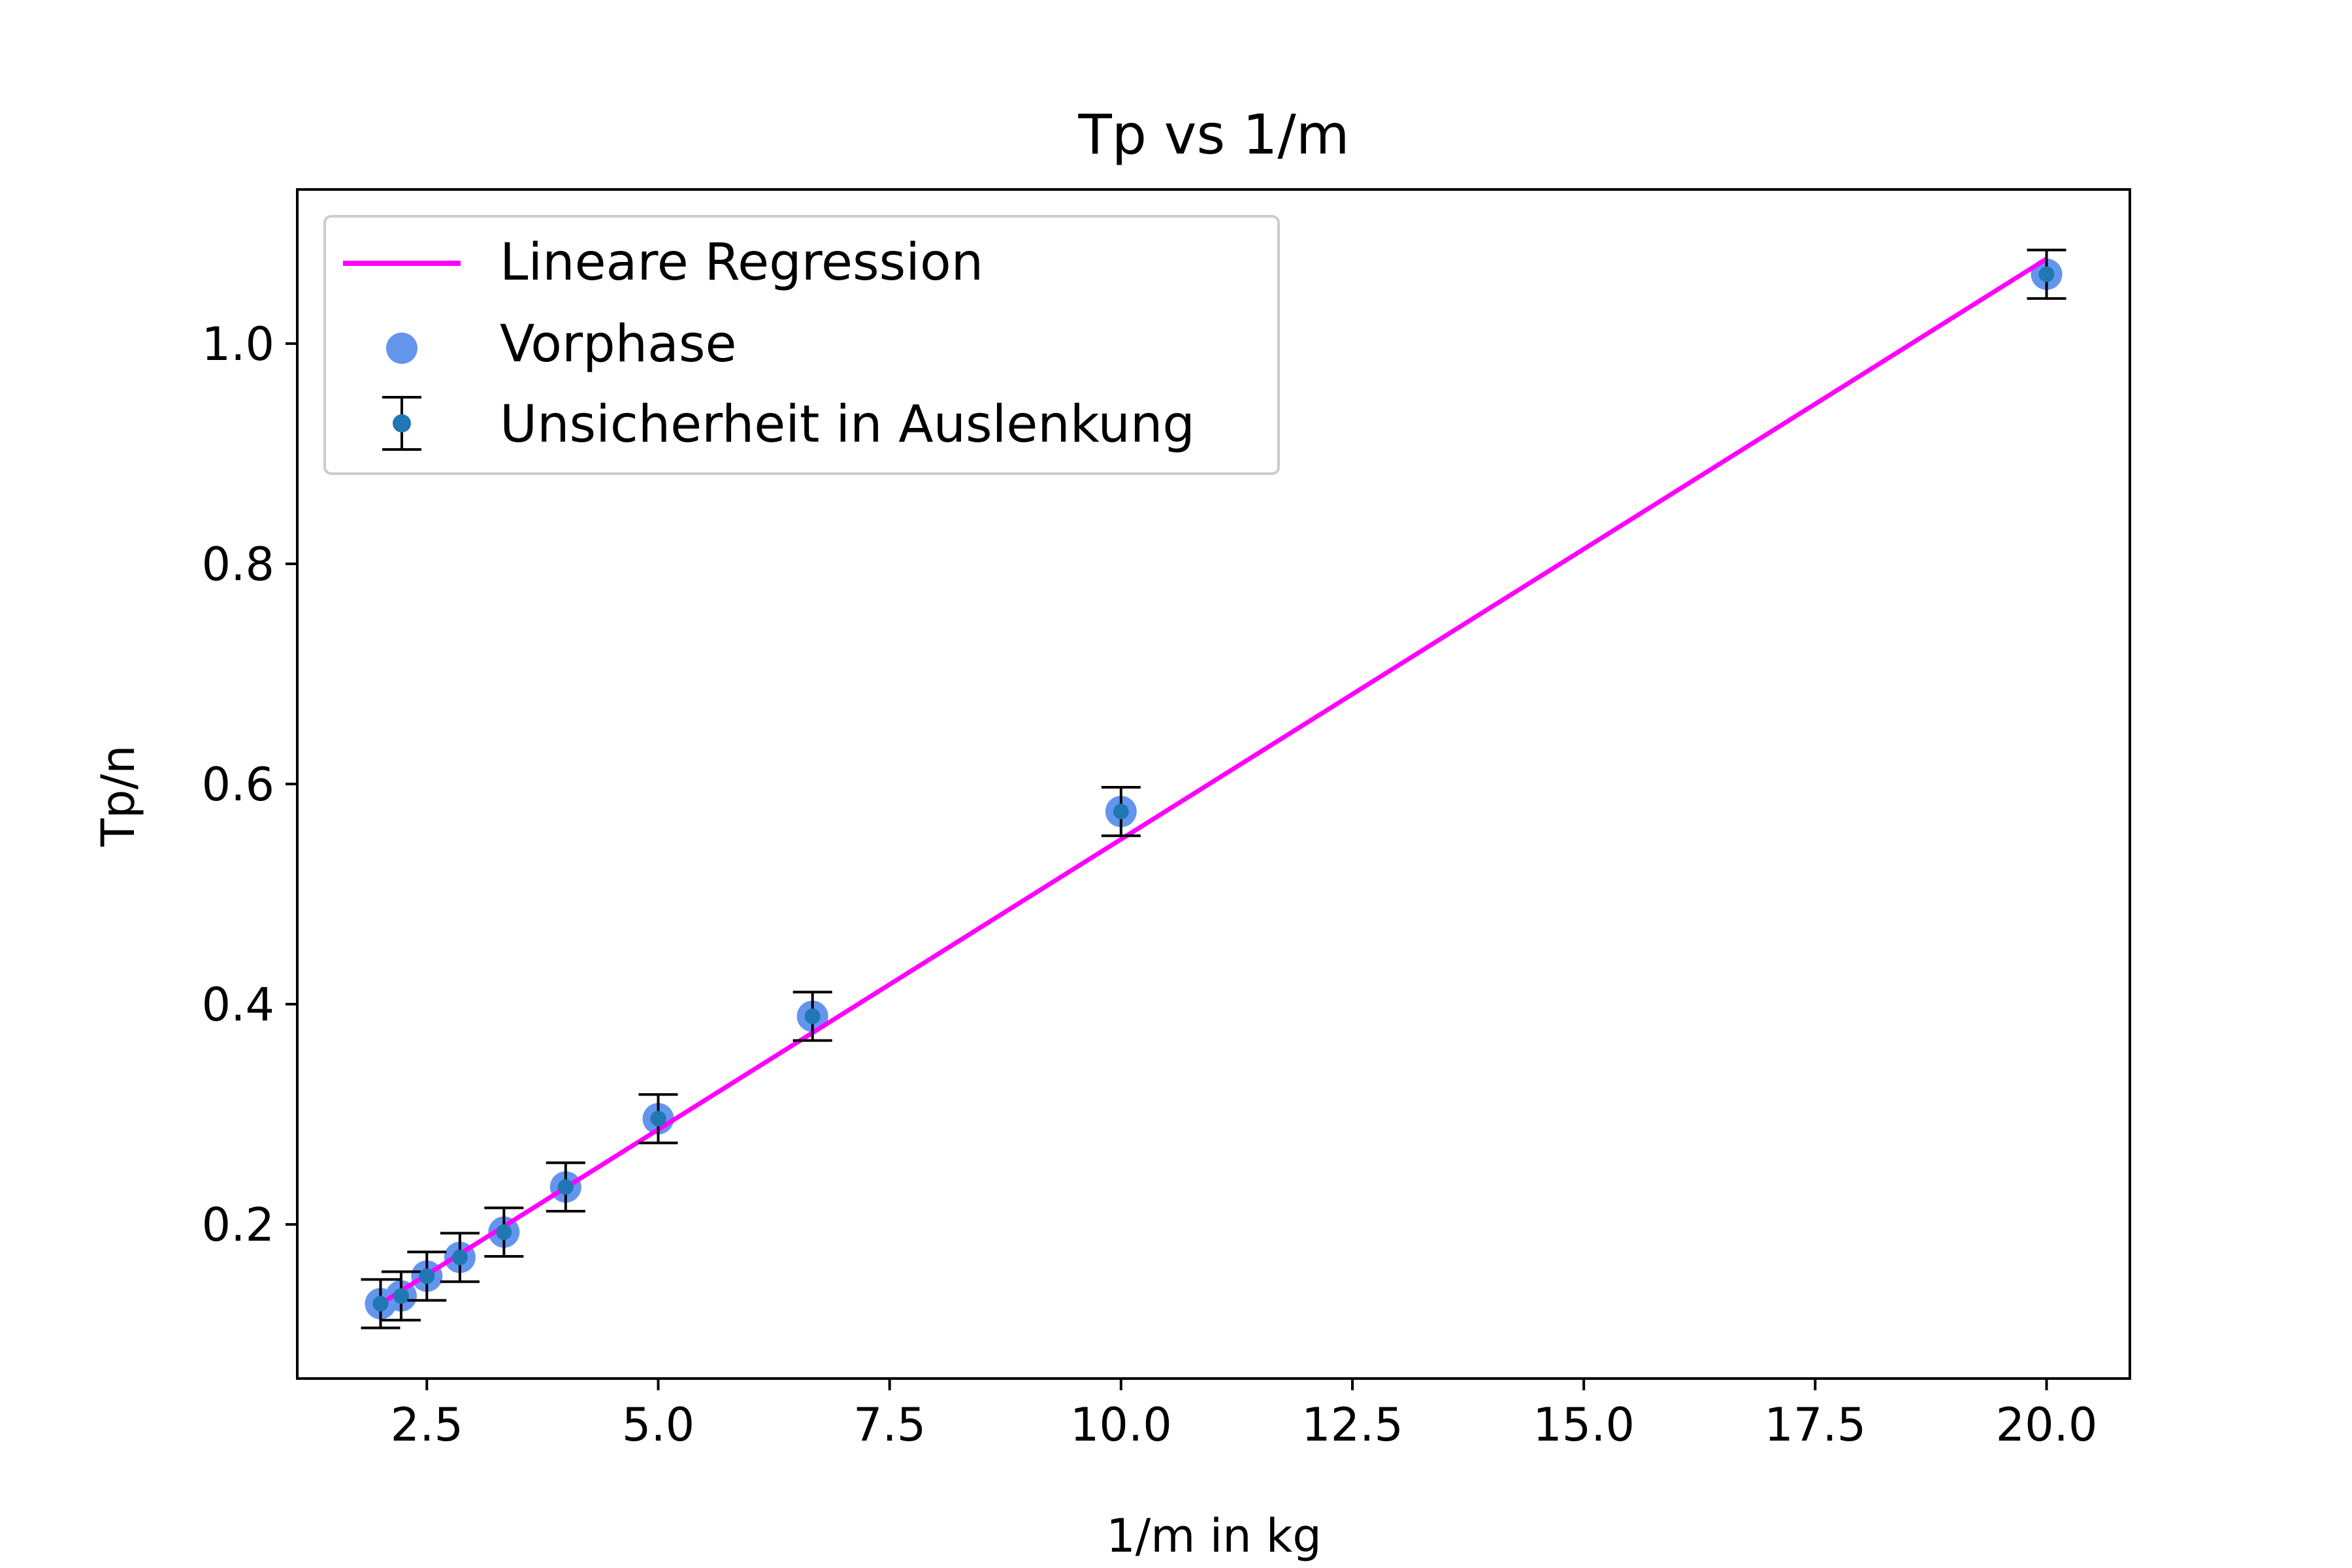 This screenshot has height=1568, width=2352. Describe the element at coordinates (618, 344) in the screenshot. I see `legend-label-vorphase: Vorphase` at that location.